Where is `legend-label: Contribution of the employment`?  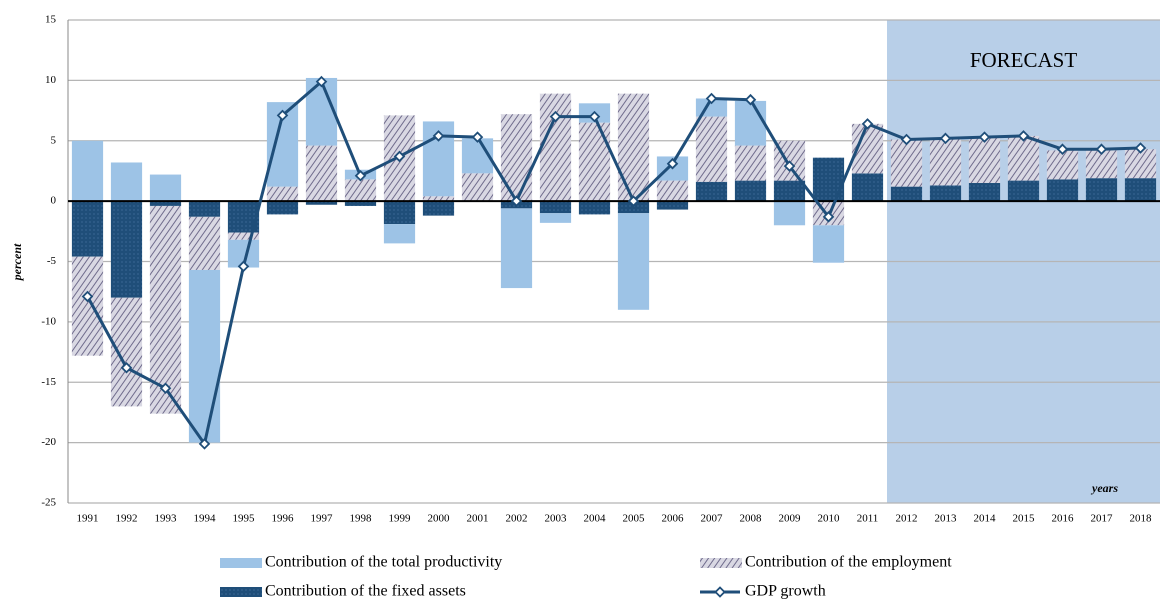
legend-label: Contribution of the employment is located at coordinates (848, 562).